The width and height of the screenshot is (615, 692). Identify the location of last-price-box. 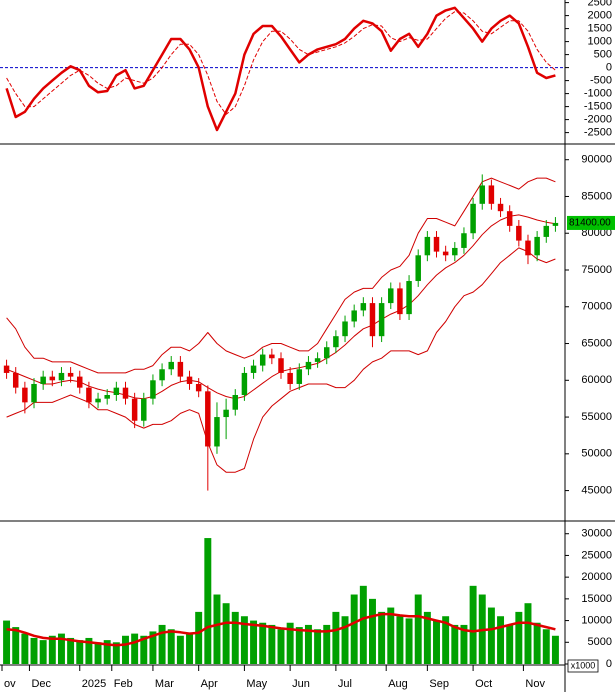
(591, 222).